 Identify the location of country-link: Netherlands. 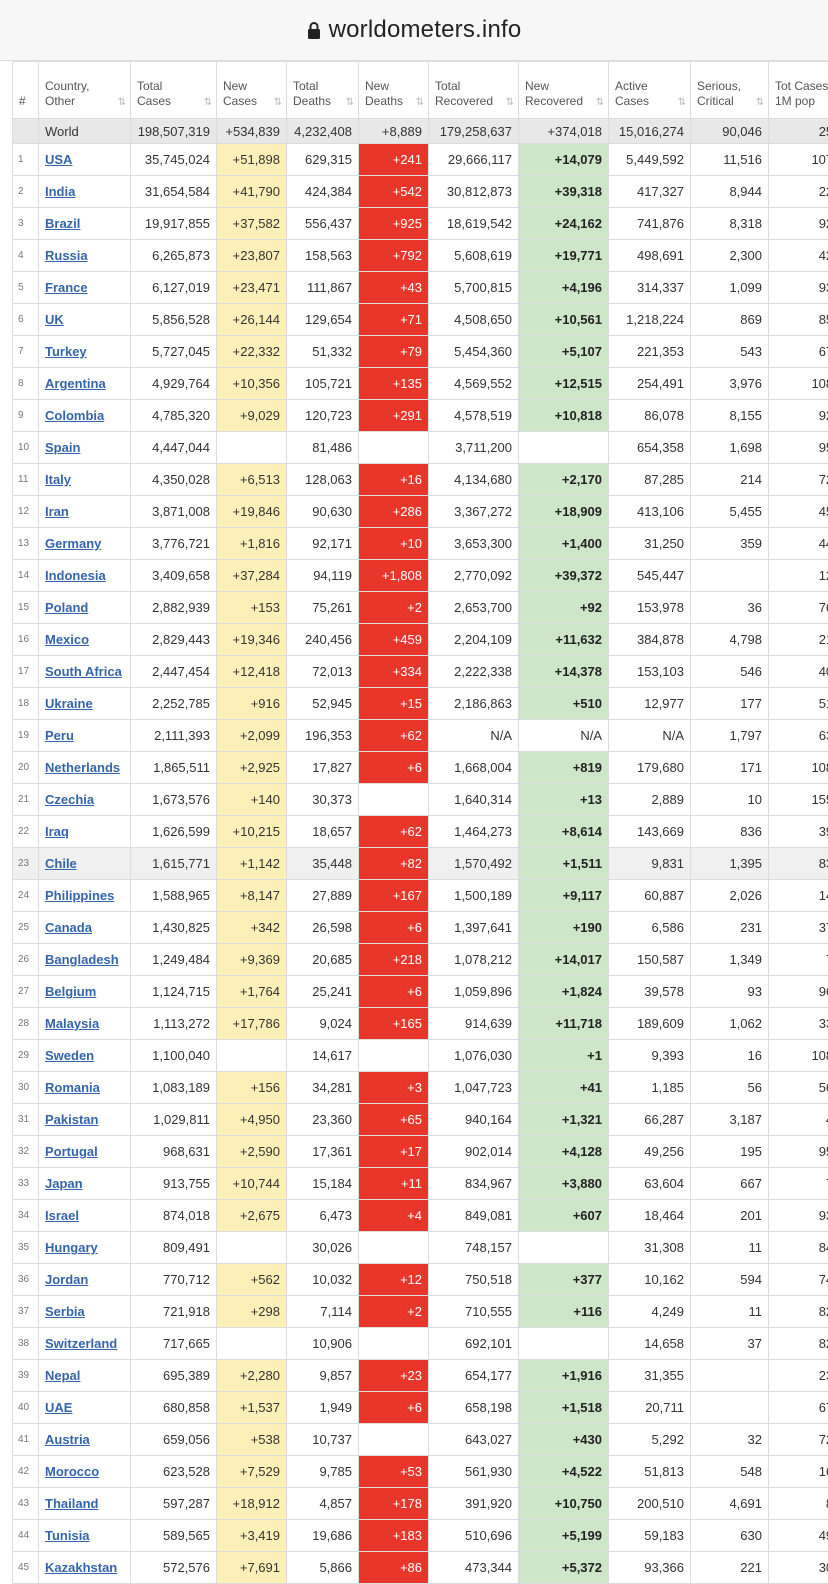
(82, 767).